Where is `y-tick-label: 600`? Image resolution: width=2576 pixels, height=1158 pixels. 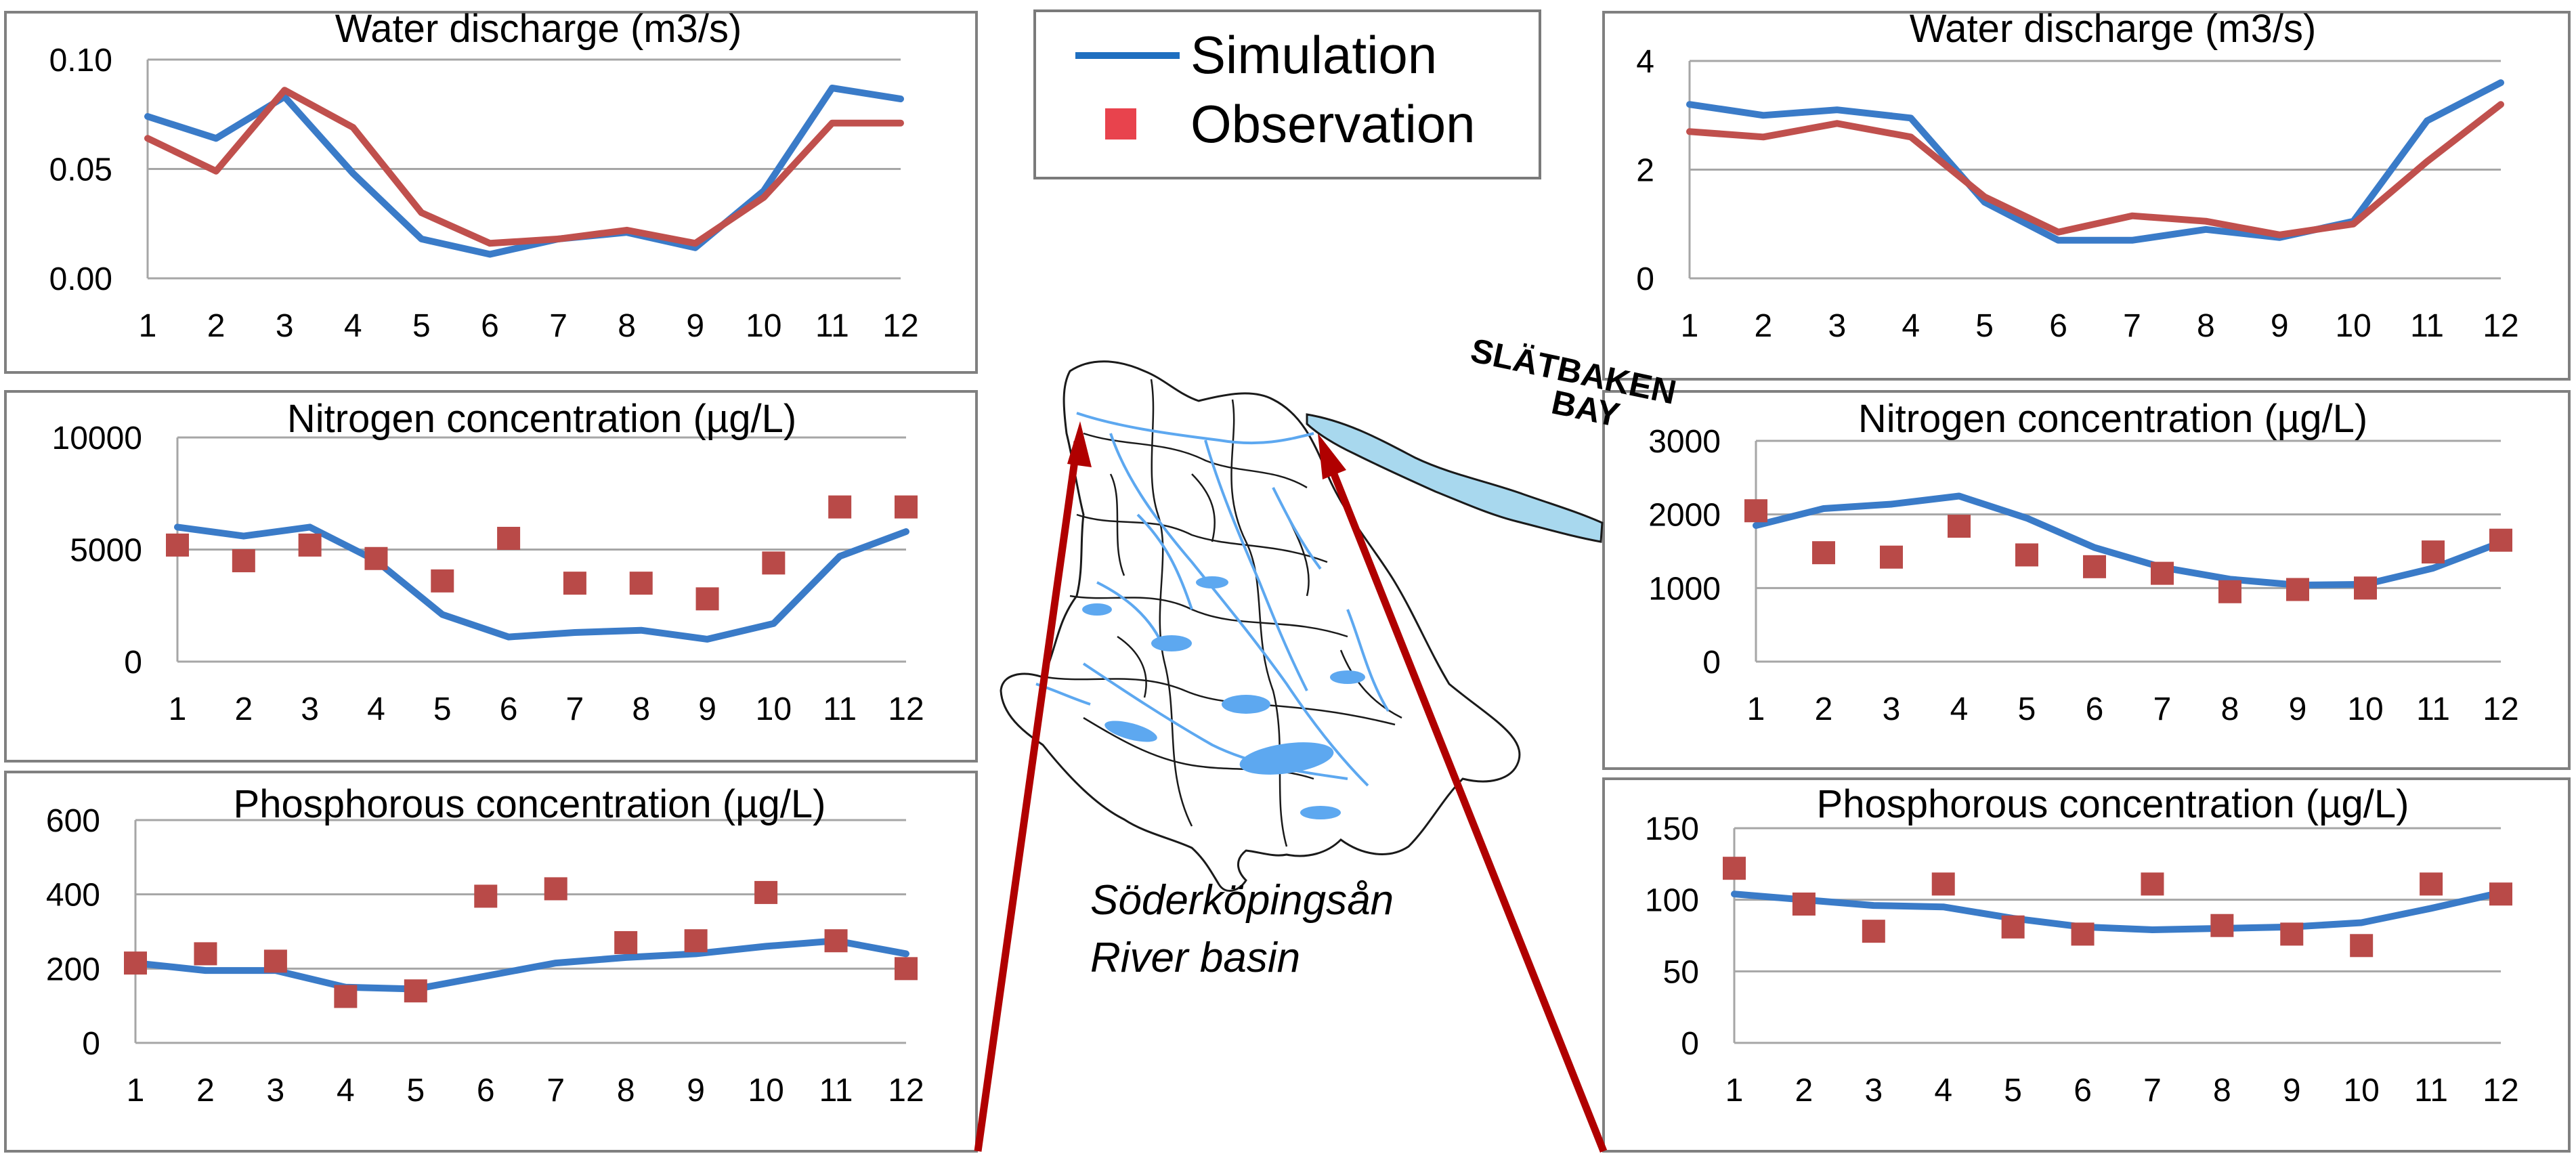
y-tick-label: 600 is located at coordinates (73, 821).